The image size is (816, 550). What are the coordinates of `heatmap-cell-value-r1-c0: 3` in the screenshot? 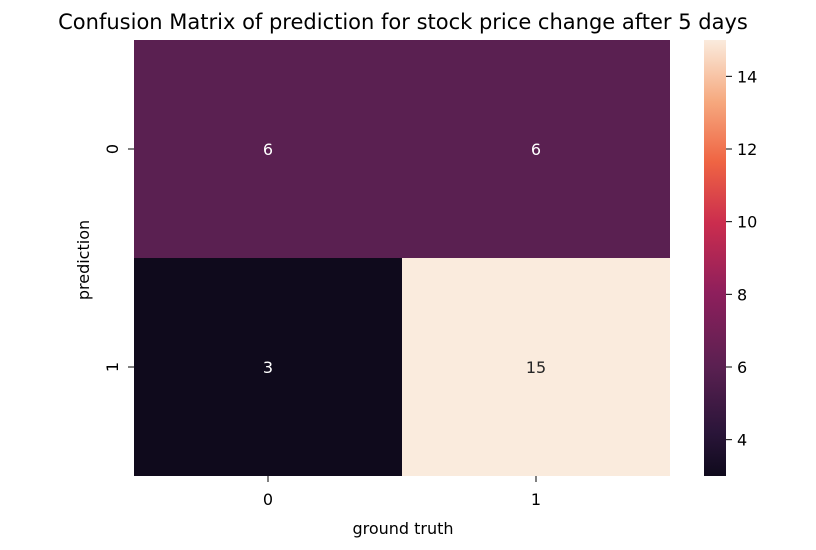 It's located at (268, 367).